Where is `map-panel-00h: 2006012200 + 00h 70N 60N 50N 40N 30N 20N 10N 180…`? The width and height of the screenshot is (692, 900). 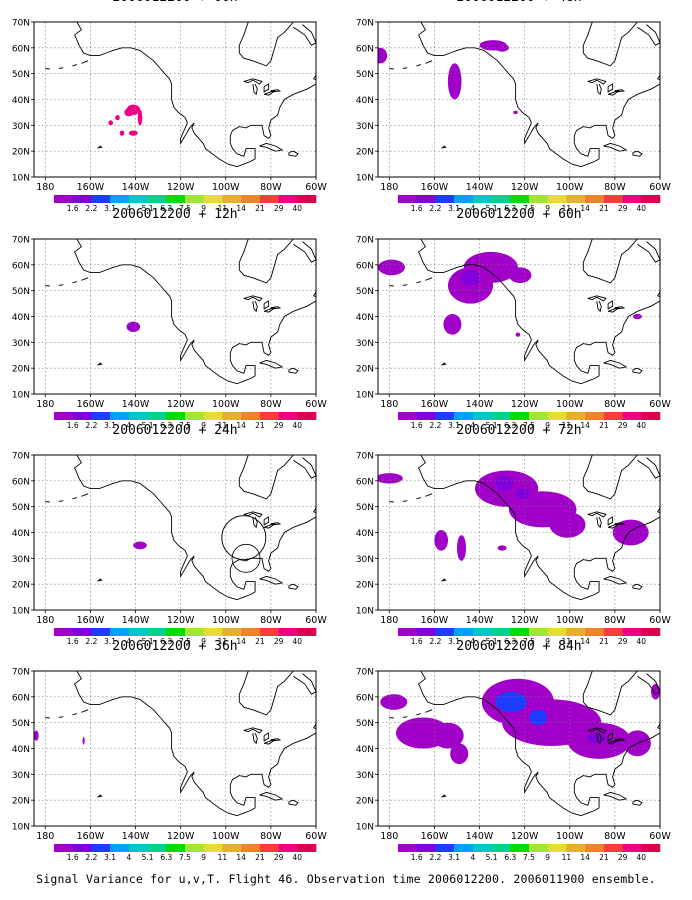
map-panel-00h: 2006012200 + 00h 70N 60N 50N 40N 30N 20N 10N 180… is located at coordinates (170, 106).